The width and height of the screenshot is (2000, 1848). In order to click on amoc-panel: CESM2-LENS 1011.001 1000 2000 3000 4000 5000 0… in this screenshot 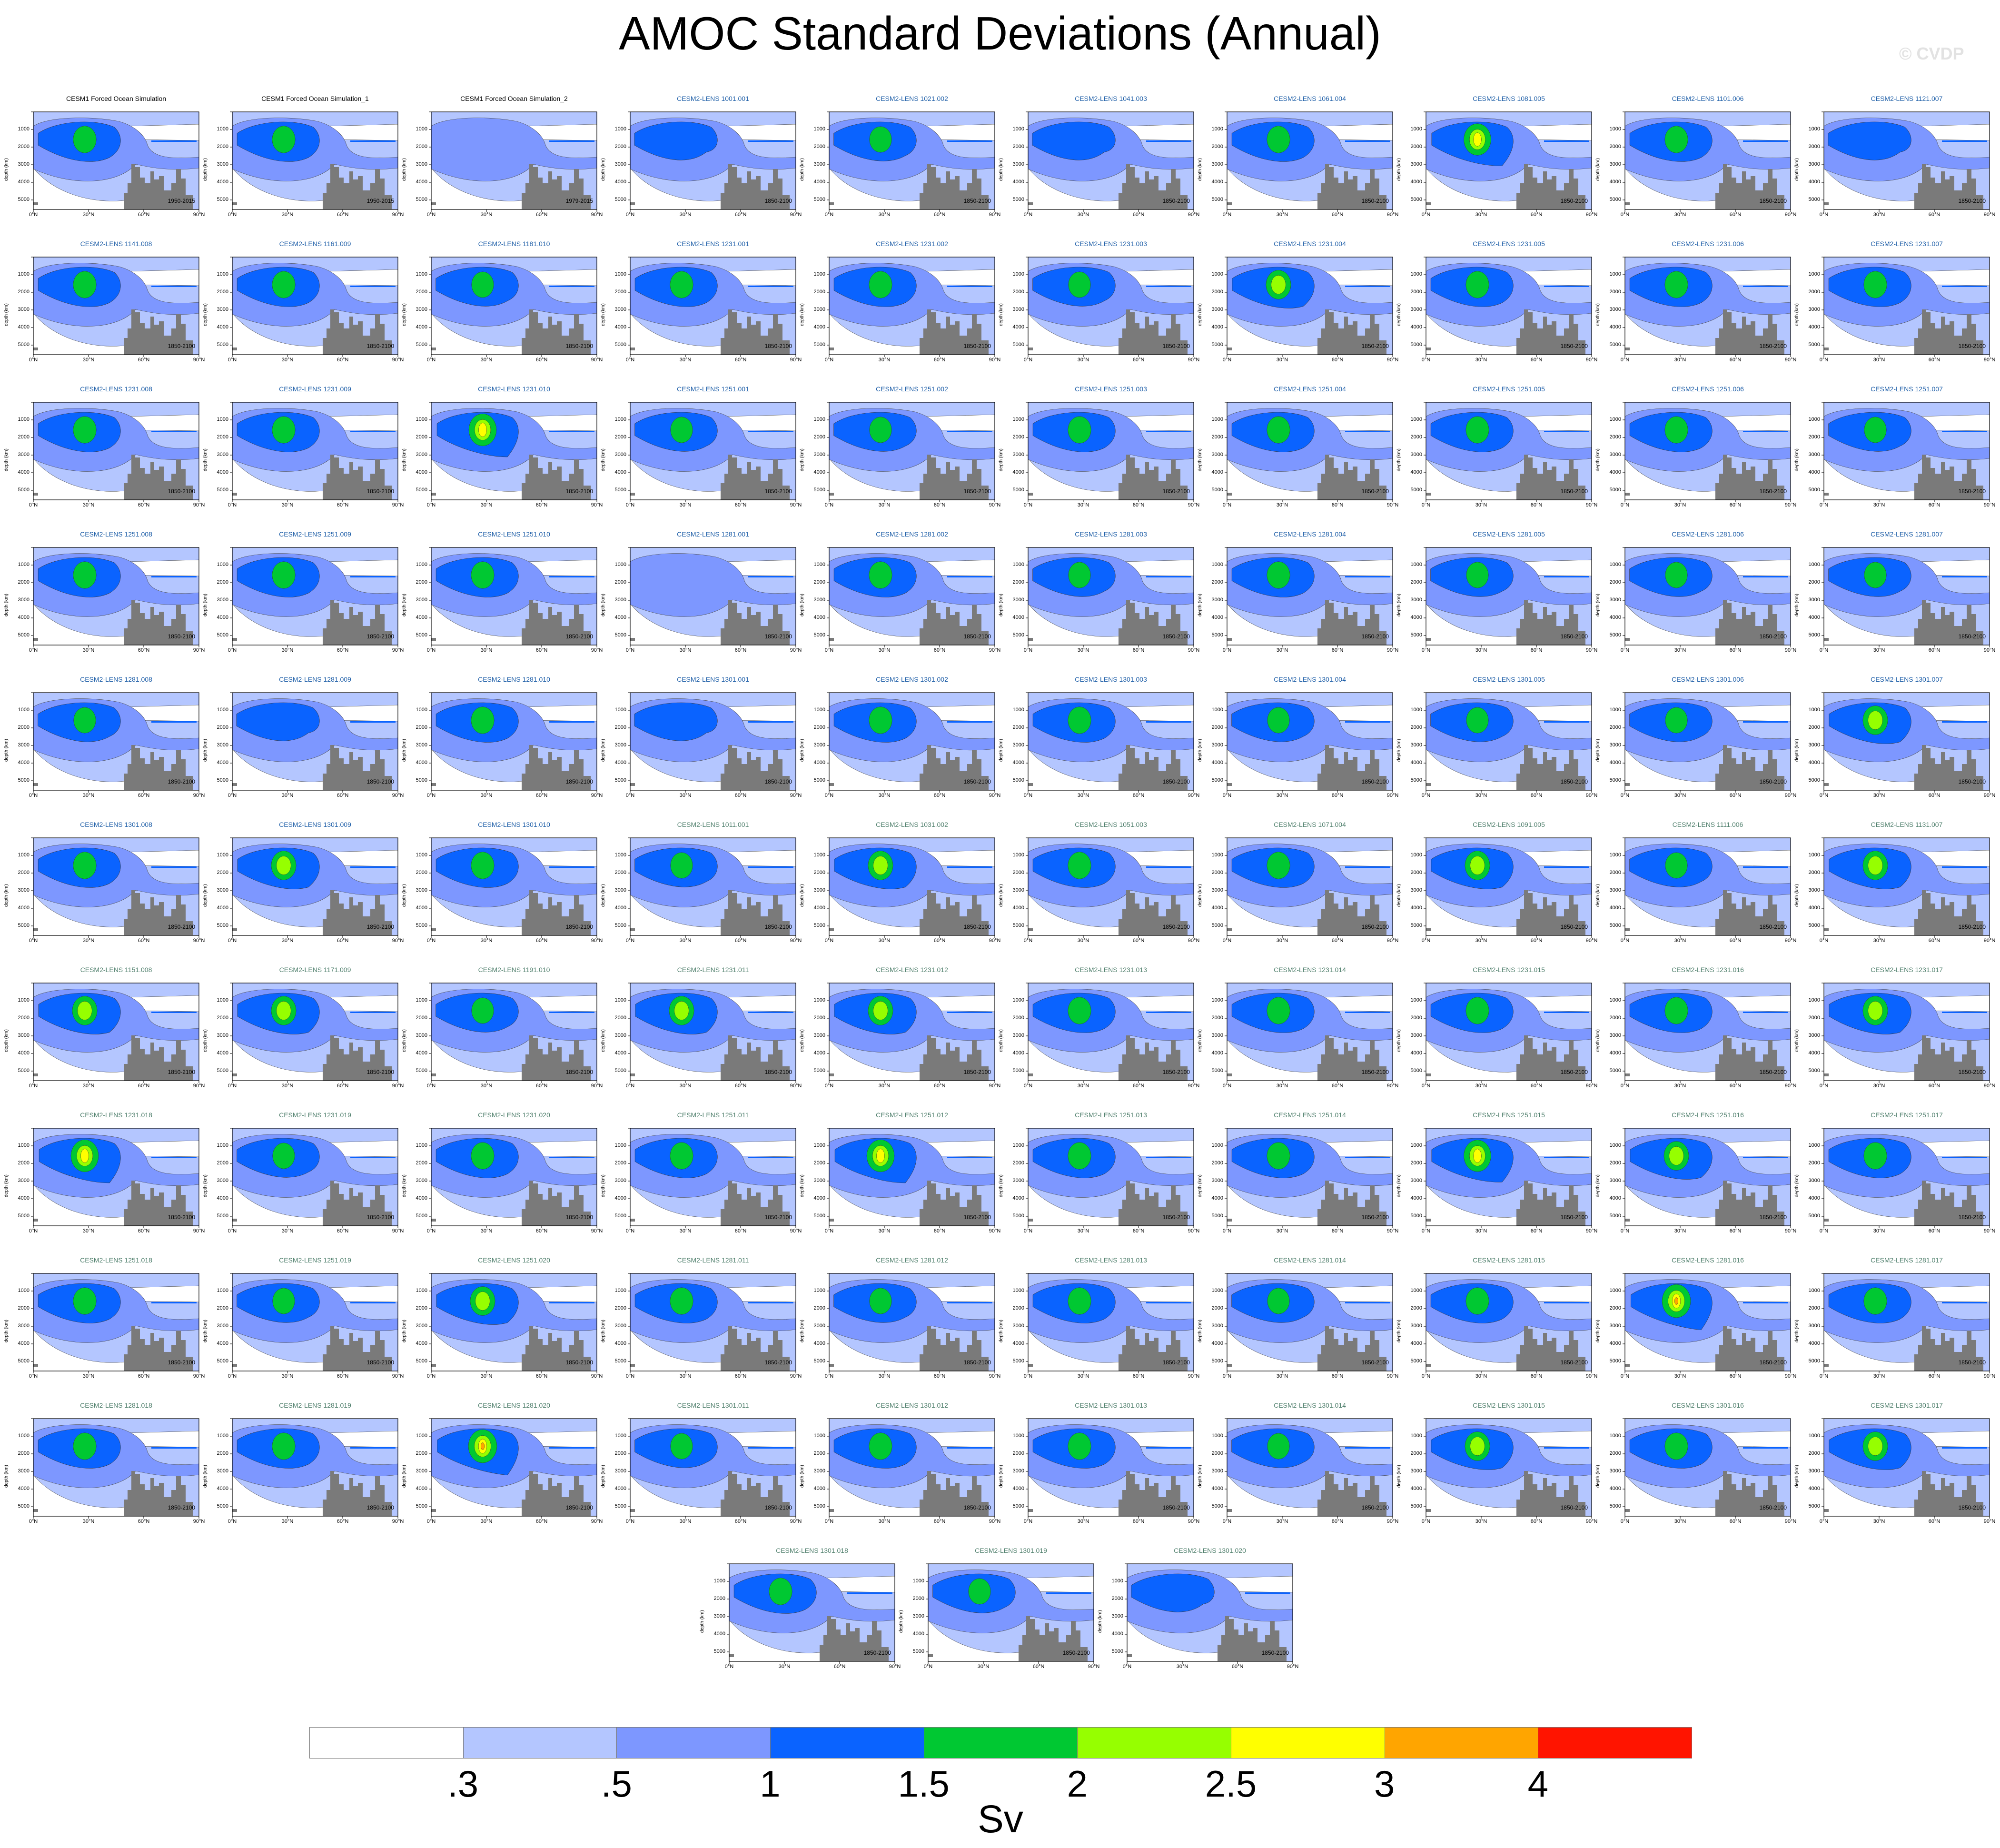, I will do `click(699, 897)`.